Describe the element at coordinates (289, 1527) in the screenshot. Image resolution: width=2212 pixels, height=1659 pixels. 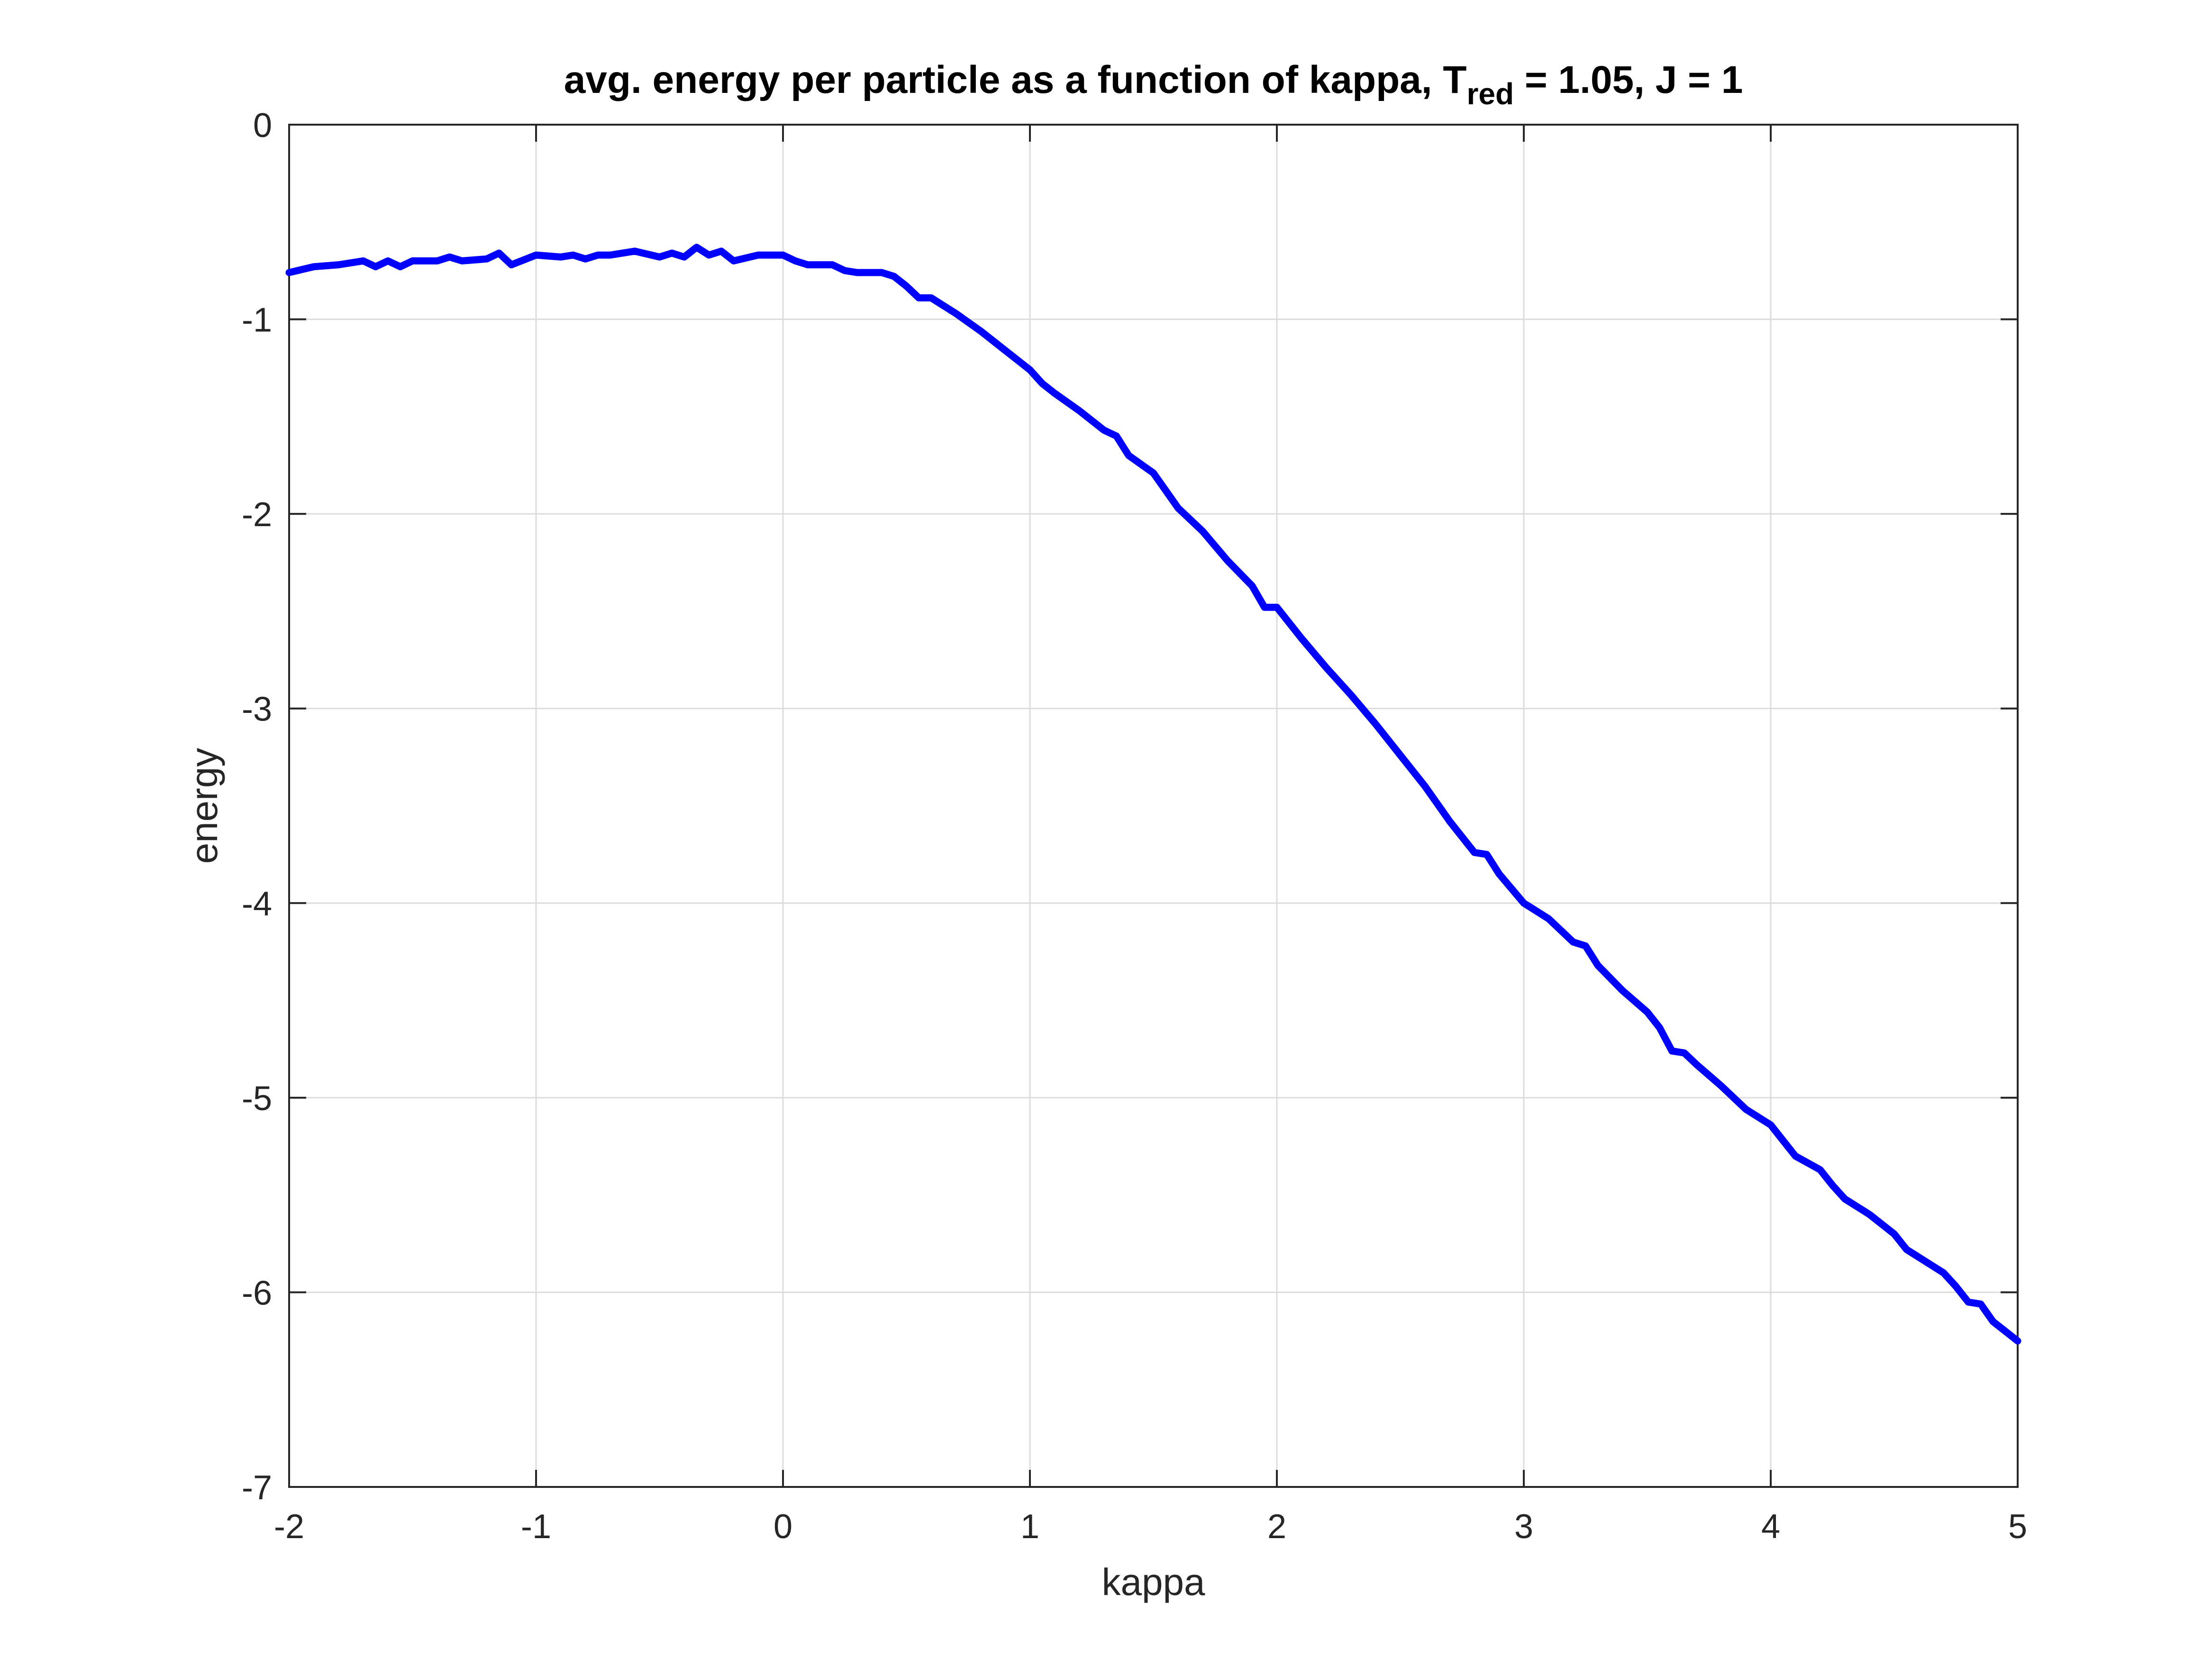
I see `x-tick-label: -2` at that location.